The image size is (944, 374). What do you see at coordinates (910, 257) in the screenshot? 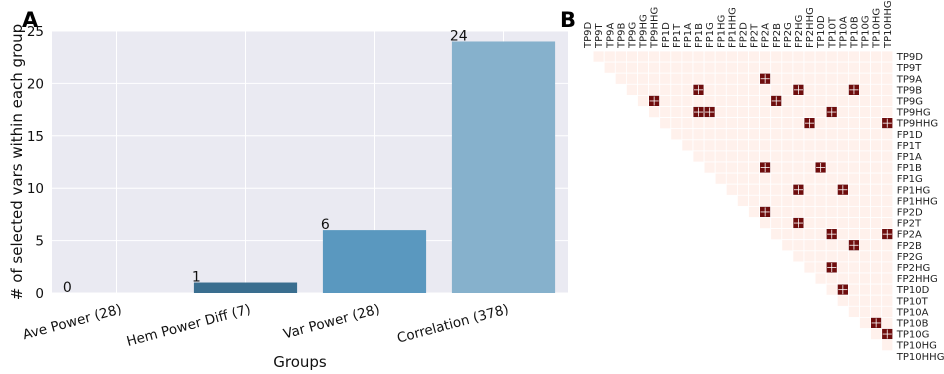
I see `heatmap-row-label: FP2G` at bounding box center [910, 257].